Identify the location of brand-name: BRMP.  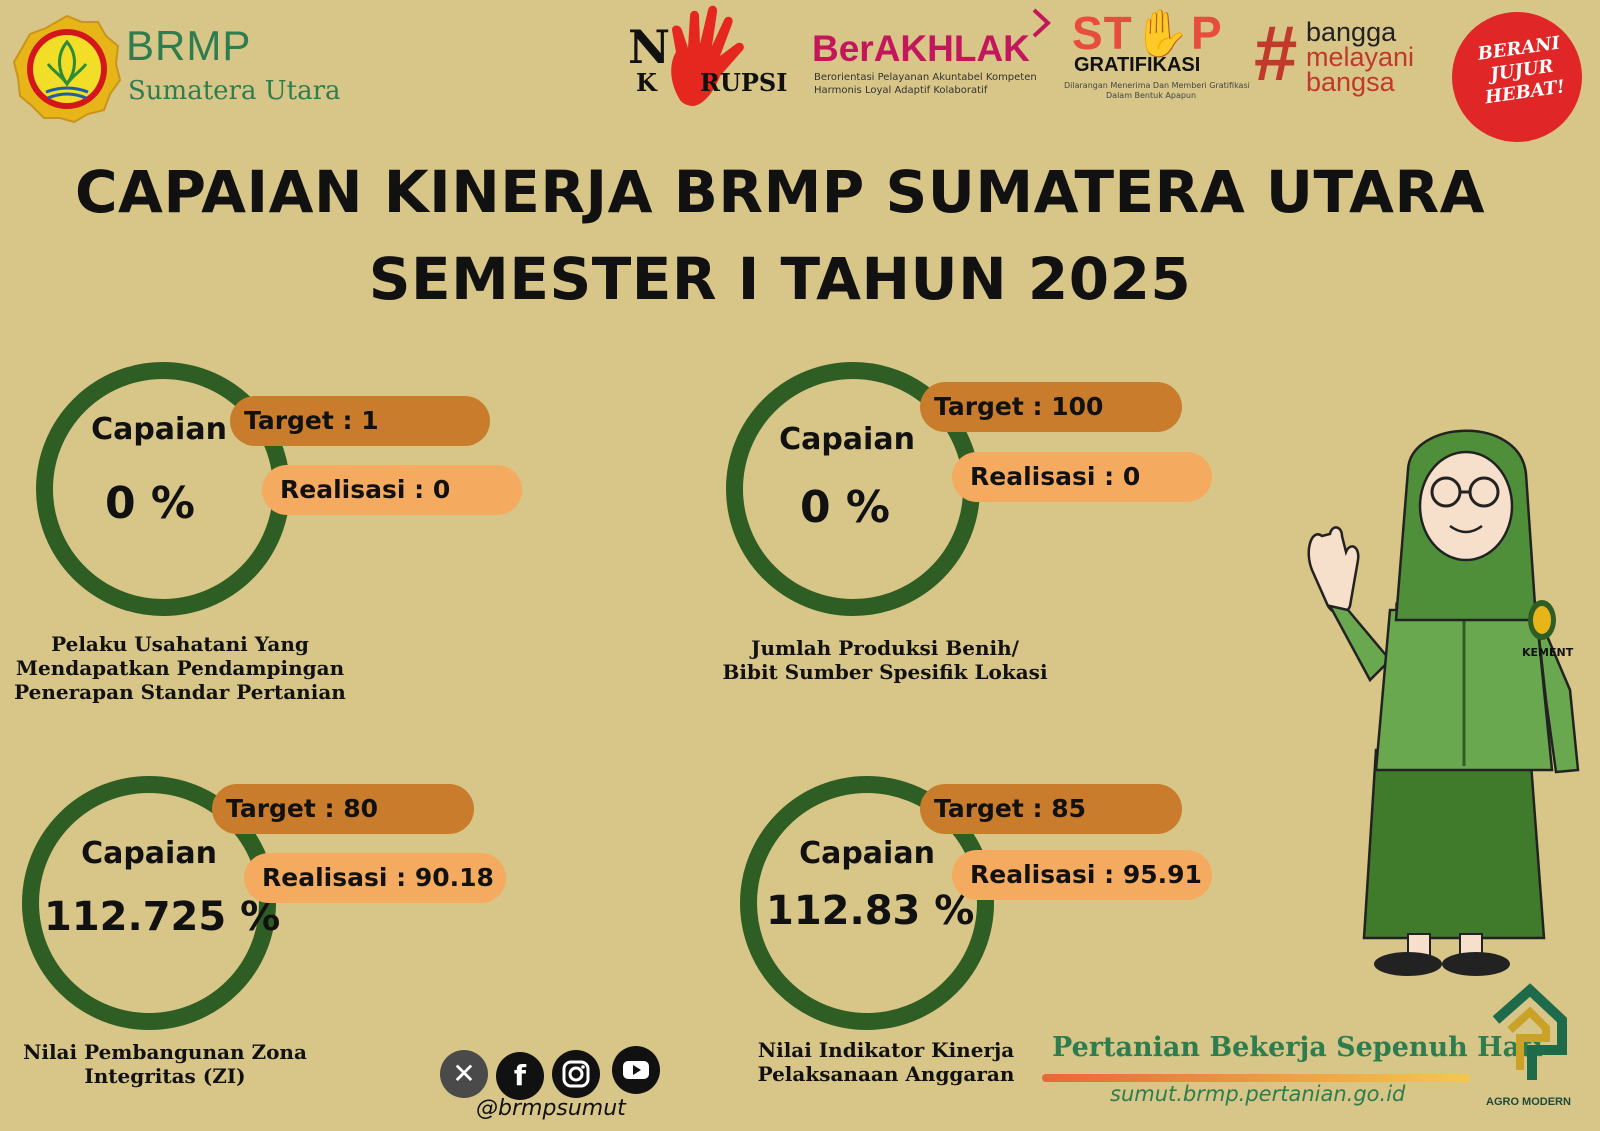
(189, 45).